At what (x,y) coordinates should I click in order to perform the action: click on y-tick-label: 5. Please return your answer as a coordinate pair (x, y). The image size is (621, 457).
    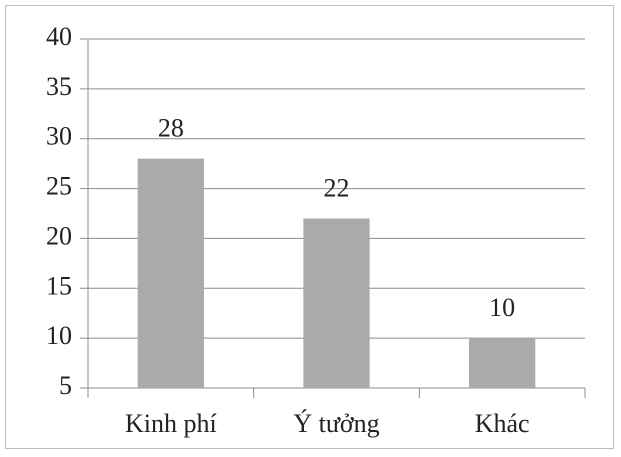
    Looking at the image, I should click on (65, 385).